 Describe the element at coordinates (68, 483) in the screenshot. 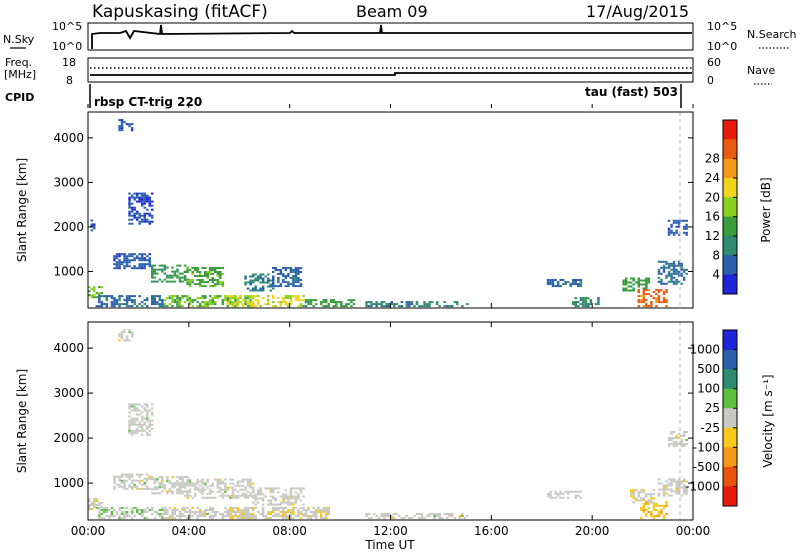

I see `y-tick-label: 1000` at that location.